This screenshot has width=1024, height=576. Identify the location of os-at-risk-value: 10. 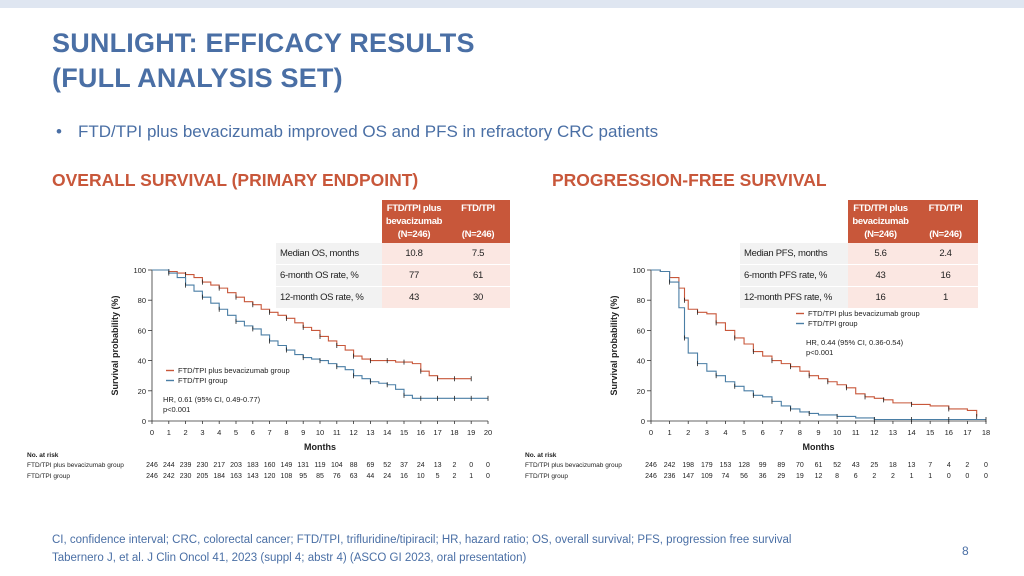
(421, 476).